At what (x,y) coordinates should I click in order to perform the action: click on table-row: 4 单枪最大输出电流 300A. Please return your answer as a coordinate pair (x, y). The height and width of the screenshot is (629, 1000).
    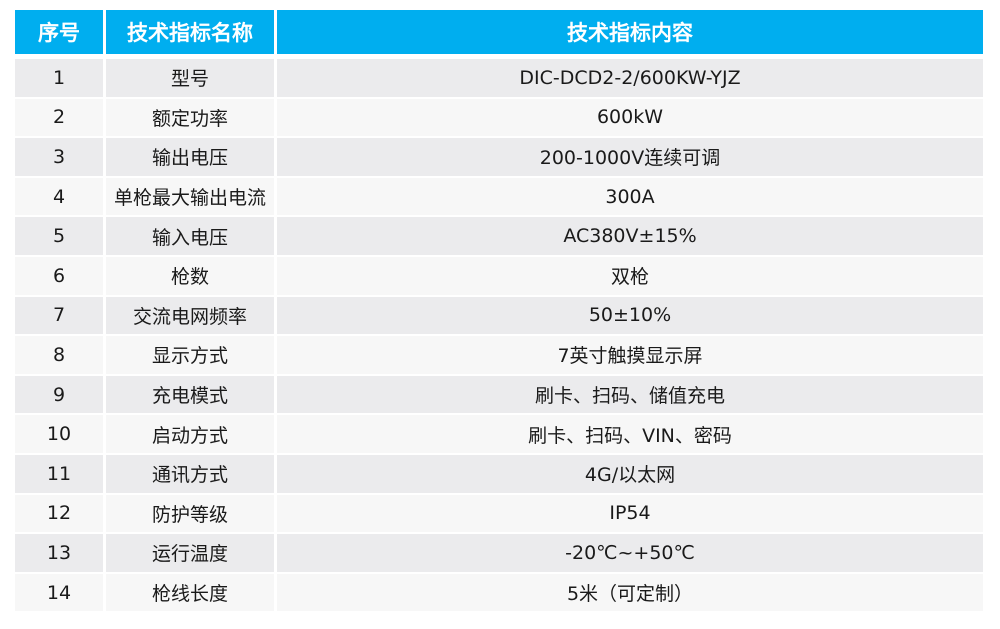
    Looking at the image, I should click on (499, 196).